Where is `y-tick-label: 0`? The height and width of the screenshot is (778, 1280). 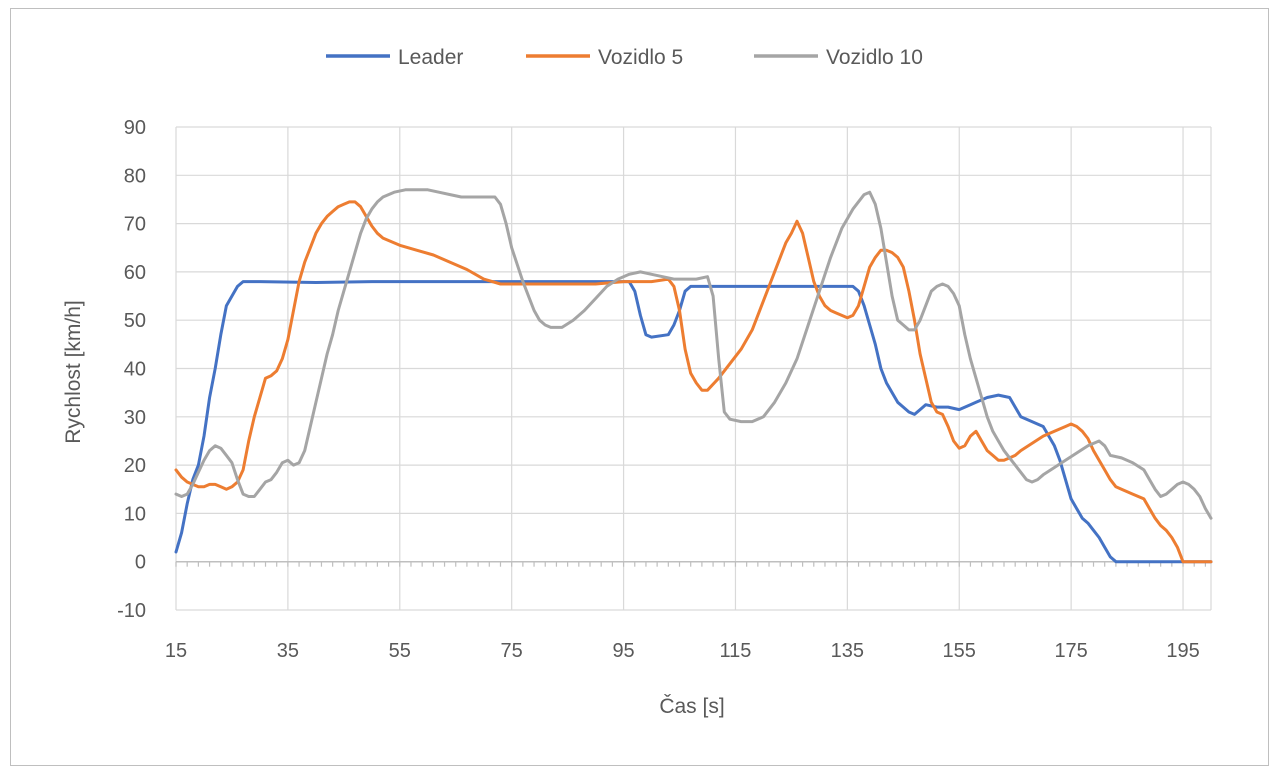
y-tick-label: 0 is located at coordinates (140, 563).